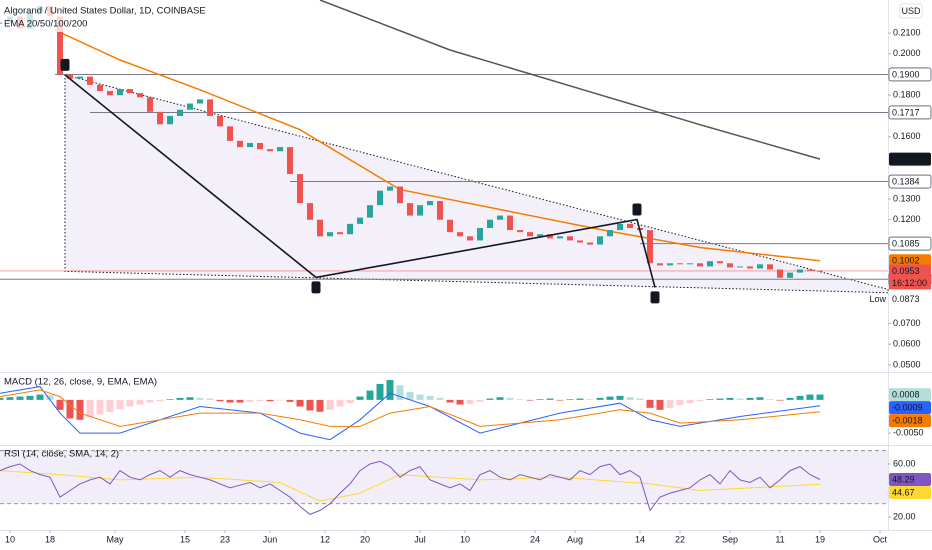  Describe the element at coordinates (907, 420) in the screenshot. I see `axis-badge-label: -0.0018` at that location.